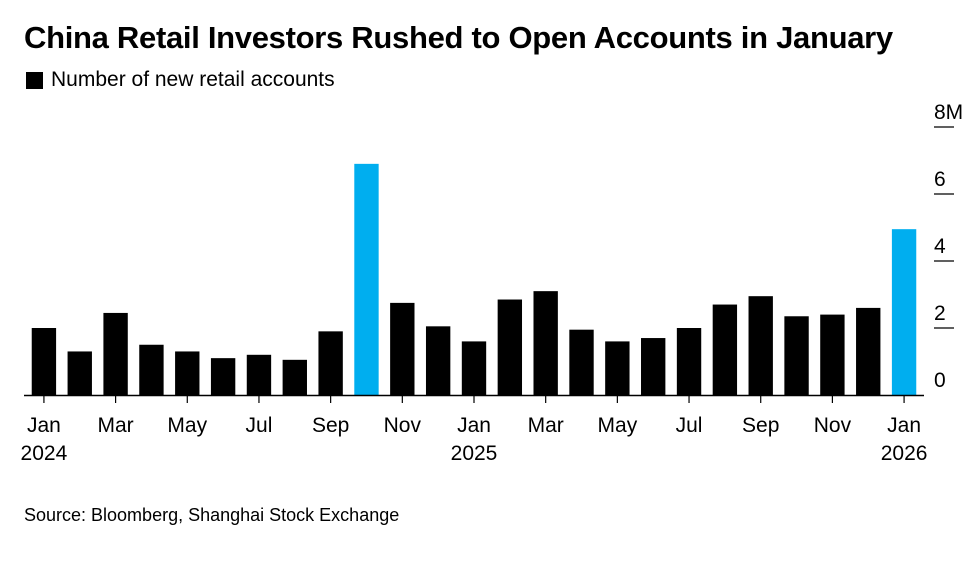 This screenshot has width=975, height=561. Describe the element at coordinates (44, 453) in the screenshot. I see `x-tick-year-label: 2024` at that location.